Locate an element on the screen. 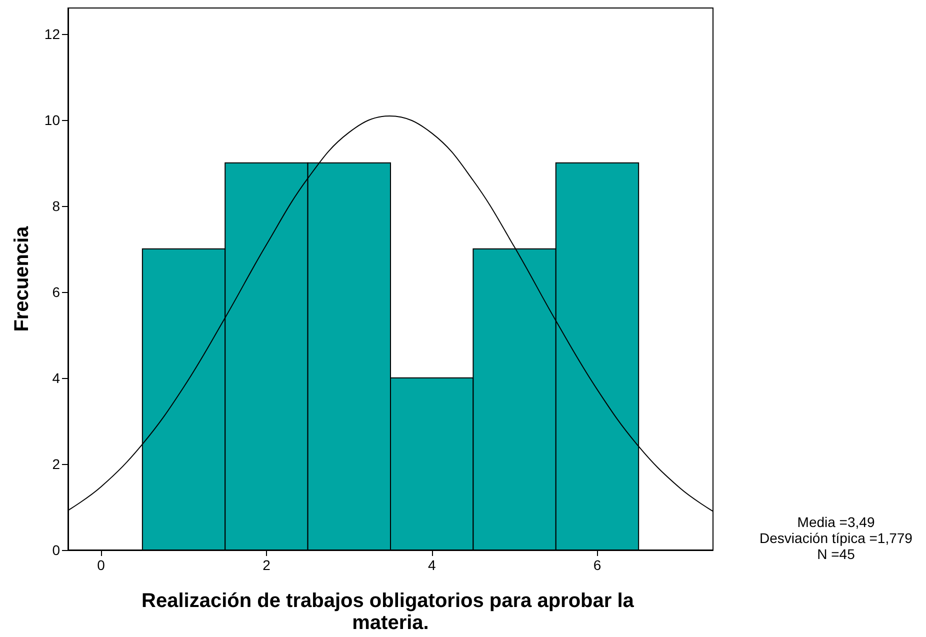 The width and height of the screenshot is (926, 637). y-tick-label: 2 is located at coordinates (56, 464).